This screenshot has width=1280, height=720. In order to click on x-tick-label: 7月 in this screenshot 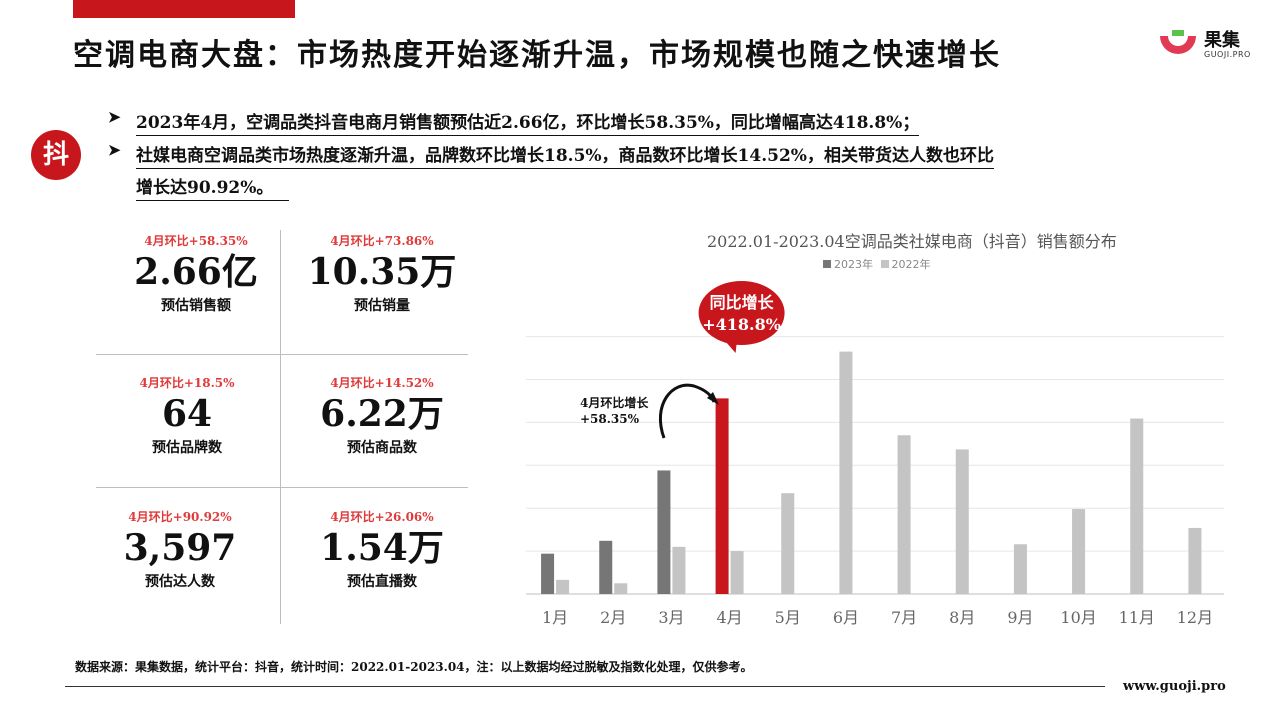, I will do `click(904, 617)`.